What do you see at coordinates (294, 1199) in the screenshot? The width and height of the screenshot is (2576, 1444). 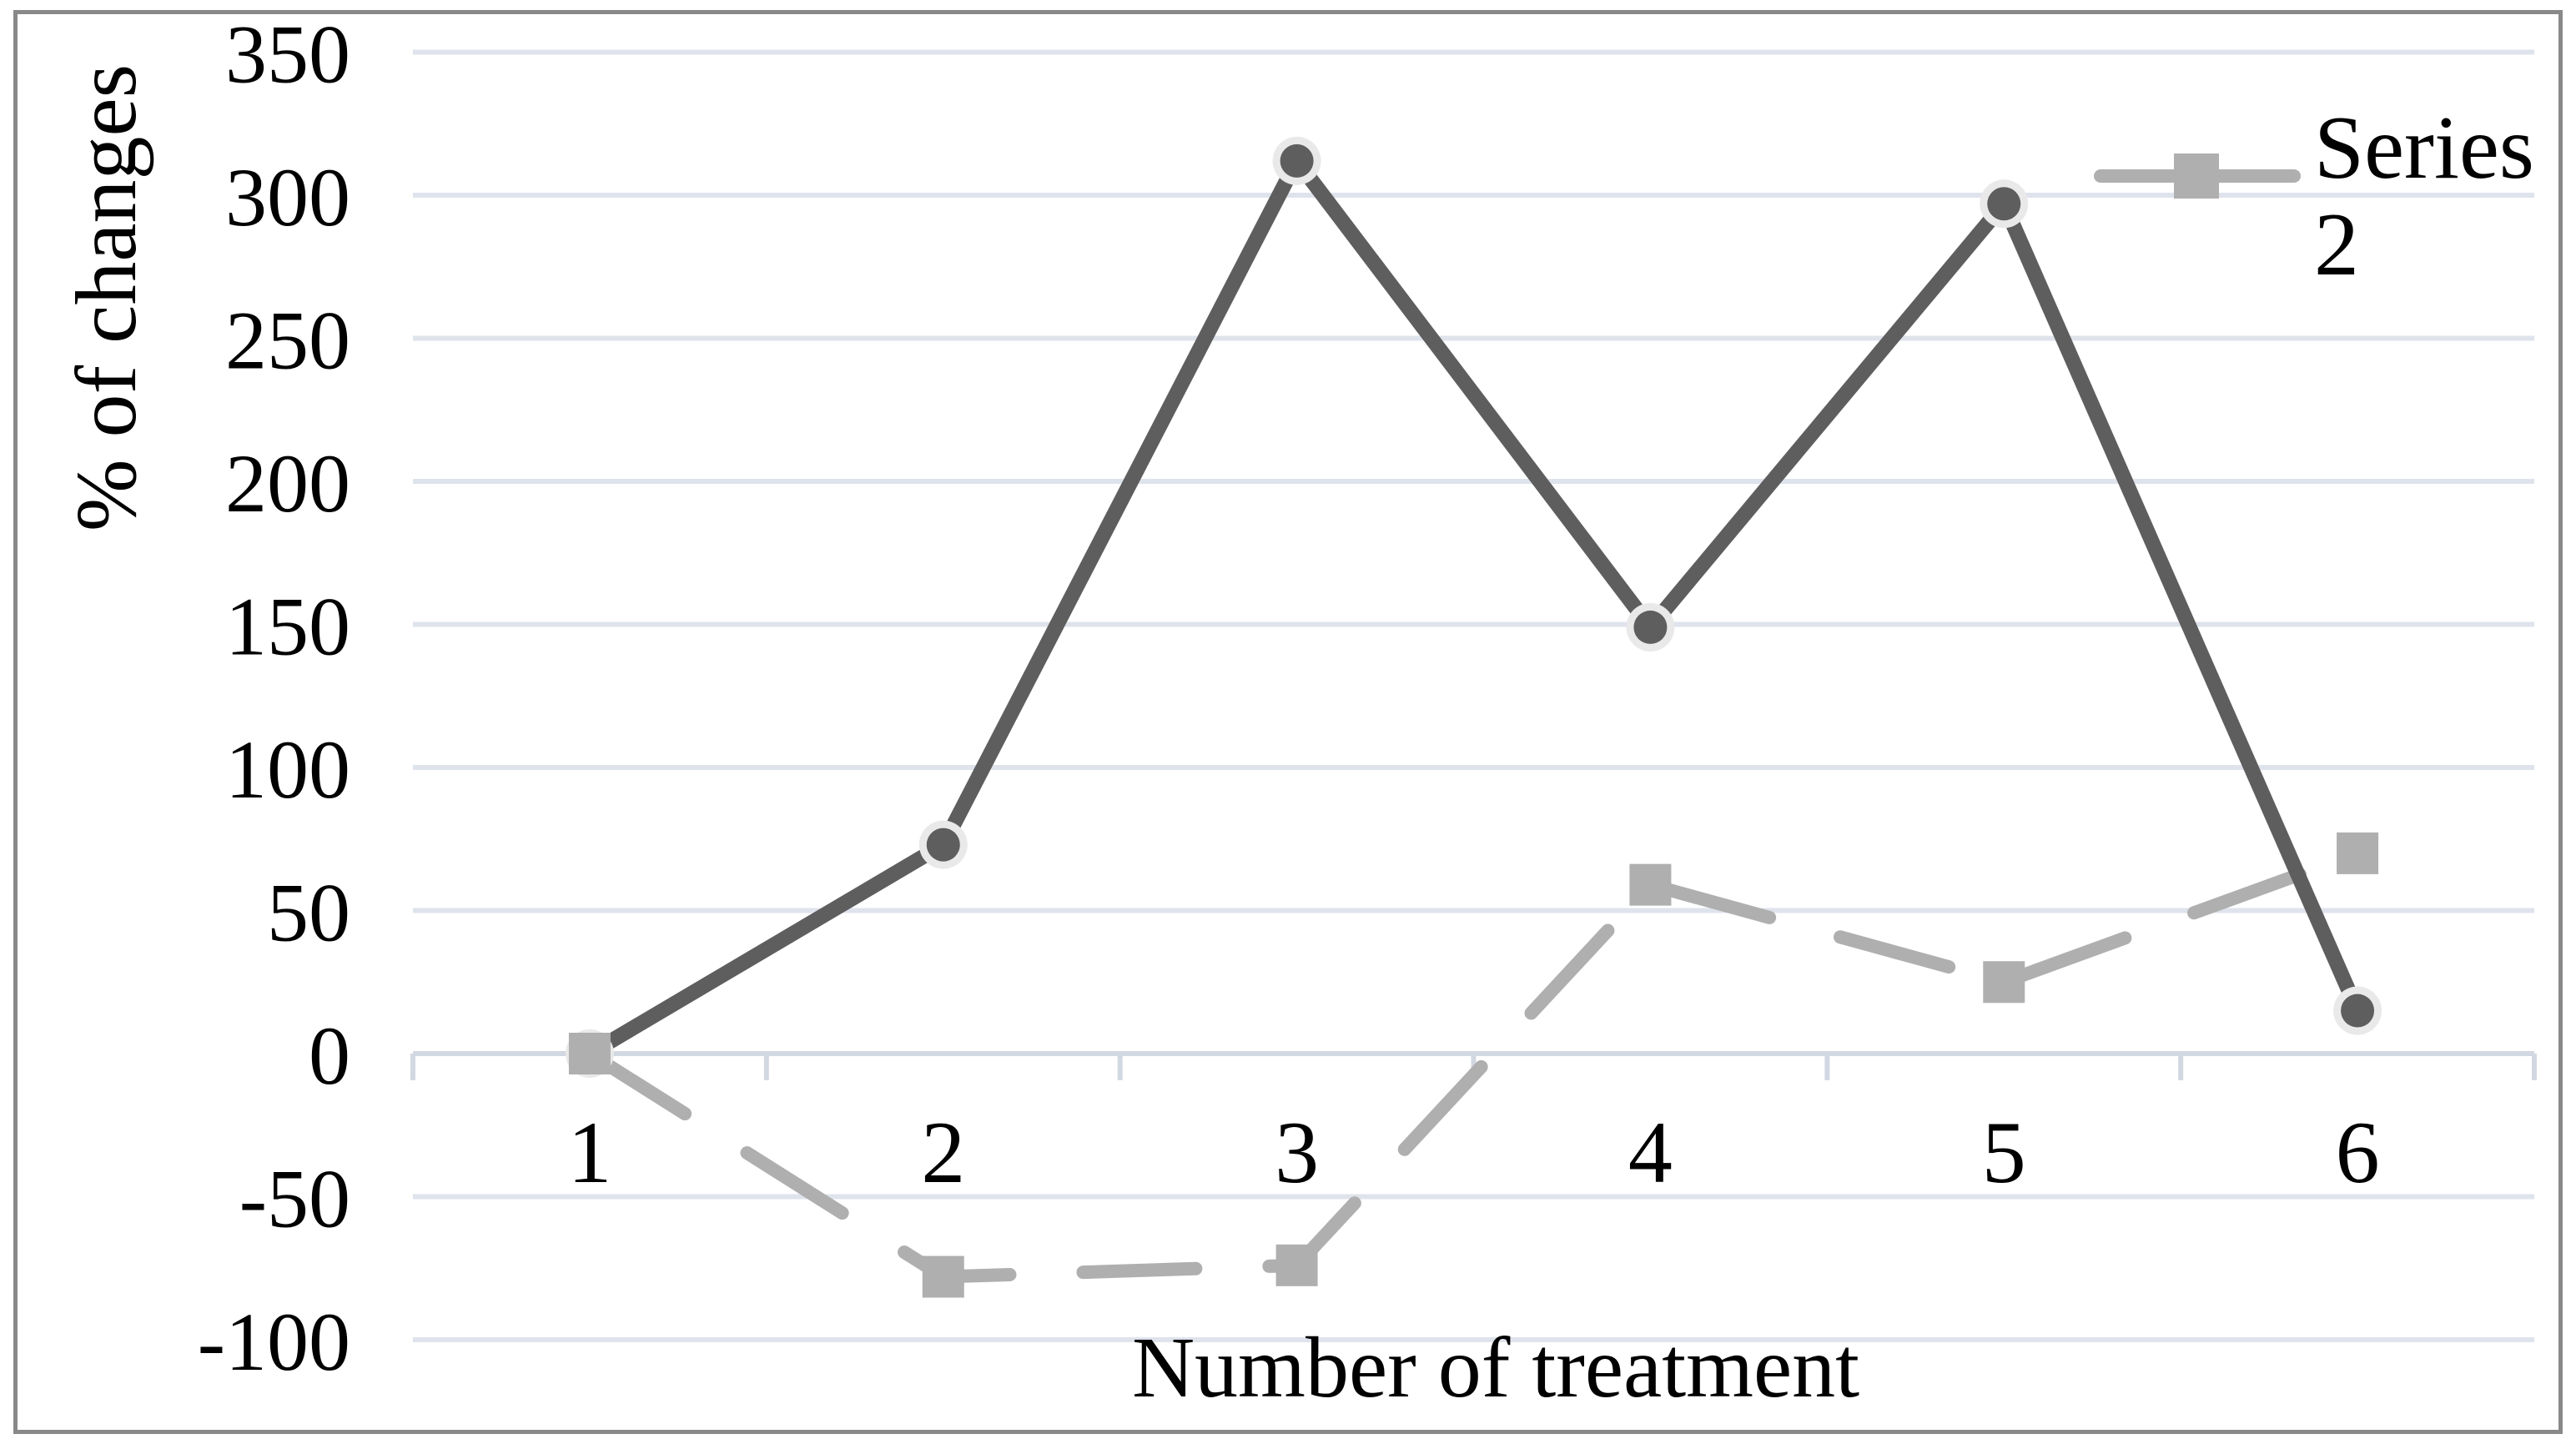 I see `y-tick-label: -50` at bounding box center [294, 1199].